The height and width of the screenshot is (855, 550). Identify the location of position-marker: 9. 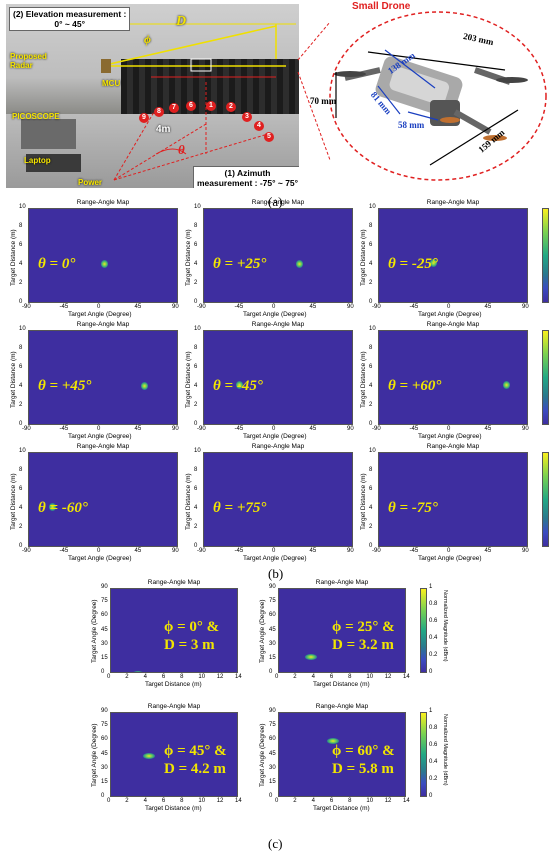
(144, 118).